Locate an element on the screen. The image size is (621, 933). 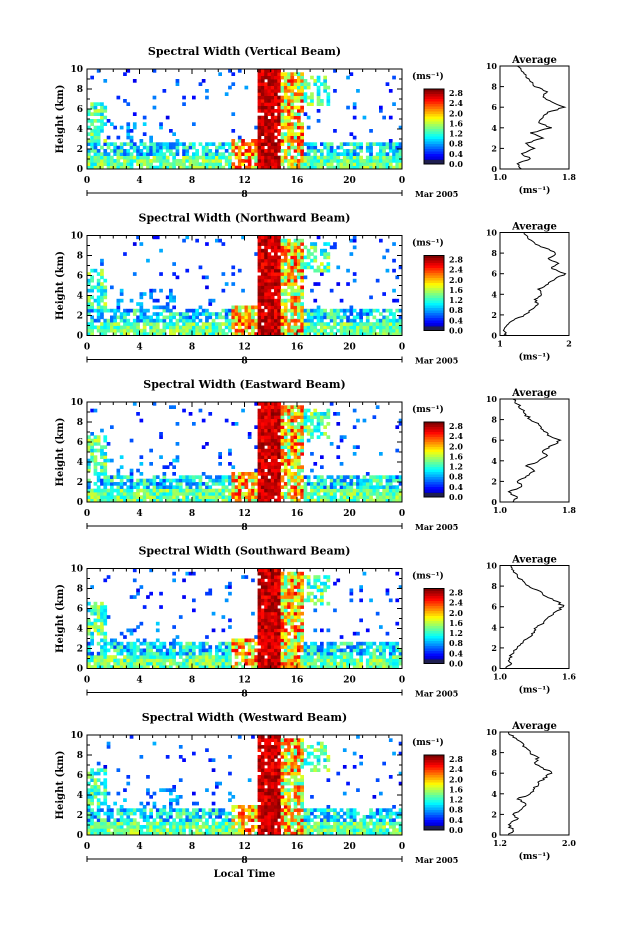
y-tick-label: 2 is located at coordinates (80, 650).